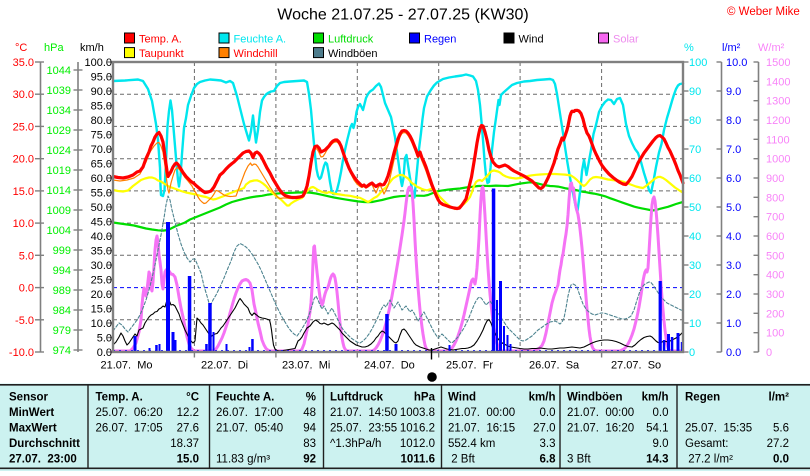 The height and width of the screenshot is (476, 810). What do you see at coordinates (709, 460) in the screenshot?
I see `svg-text: 27.2 l/m²` at bounding box center [709, 460].